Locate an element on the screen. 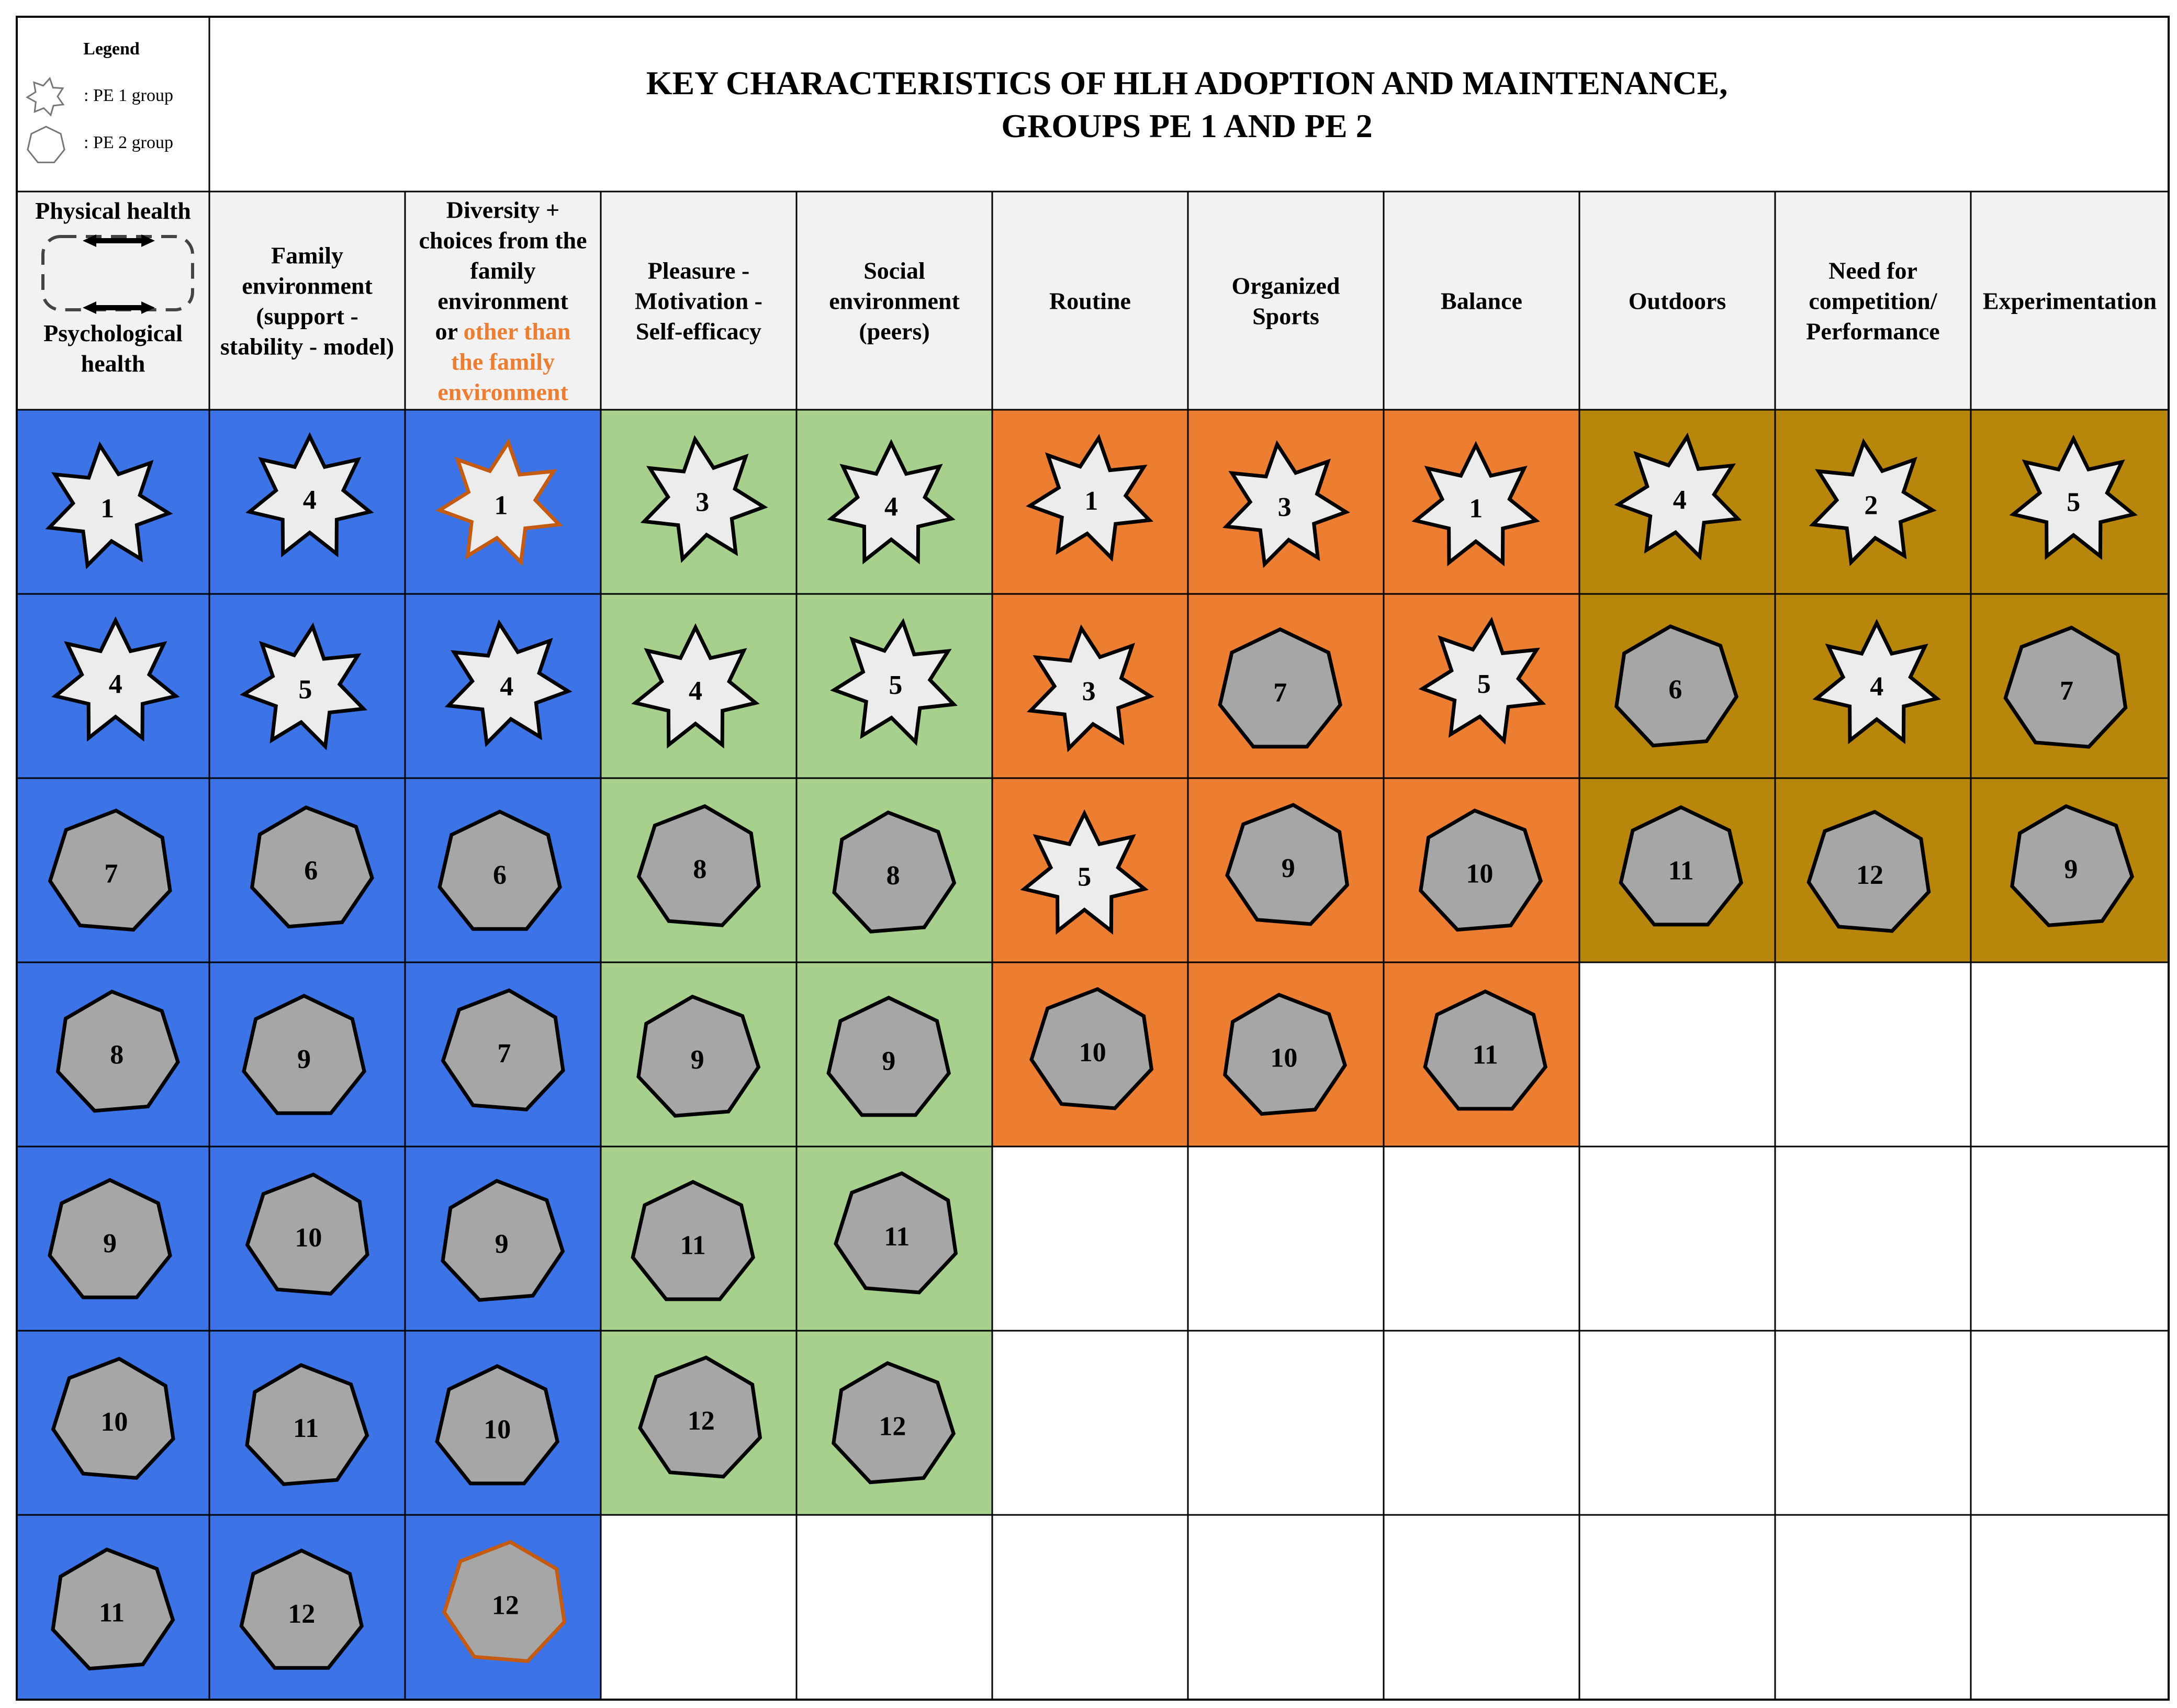 The image size is (2177, 1708). column-header-6-line: Organized is located at coordinates (1286, 286).